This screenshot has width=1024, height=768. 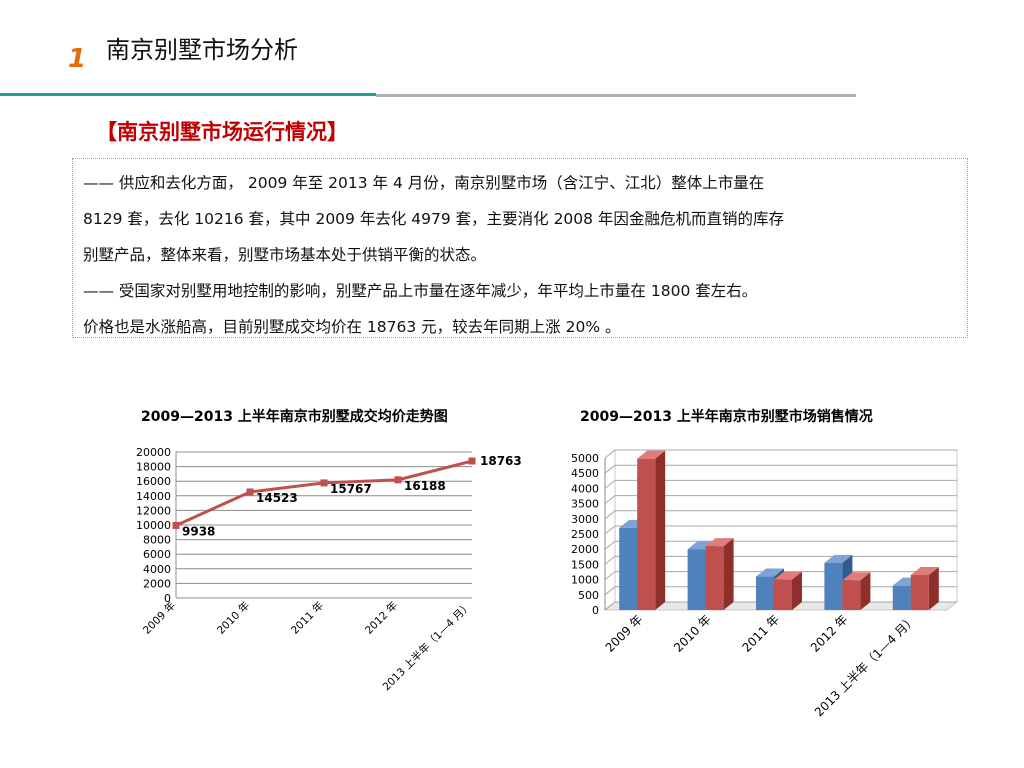 What do you see at coordinates (585, 504) in the screenshot?
I see `y-tick-label: 3500` at bounding box center [585, 504].